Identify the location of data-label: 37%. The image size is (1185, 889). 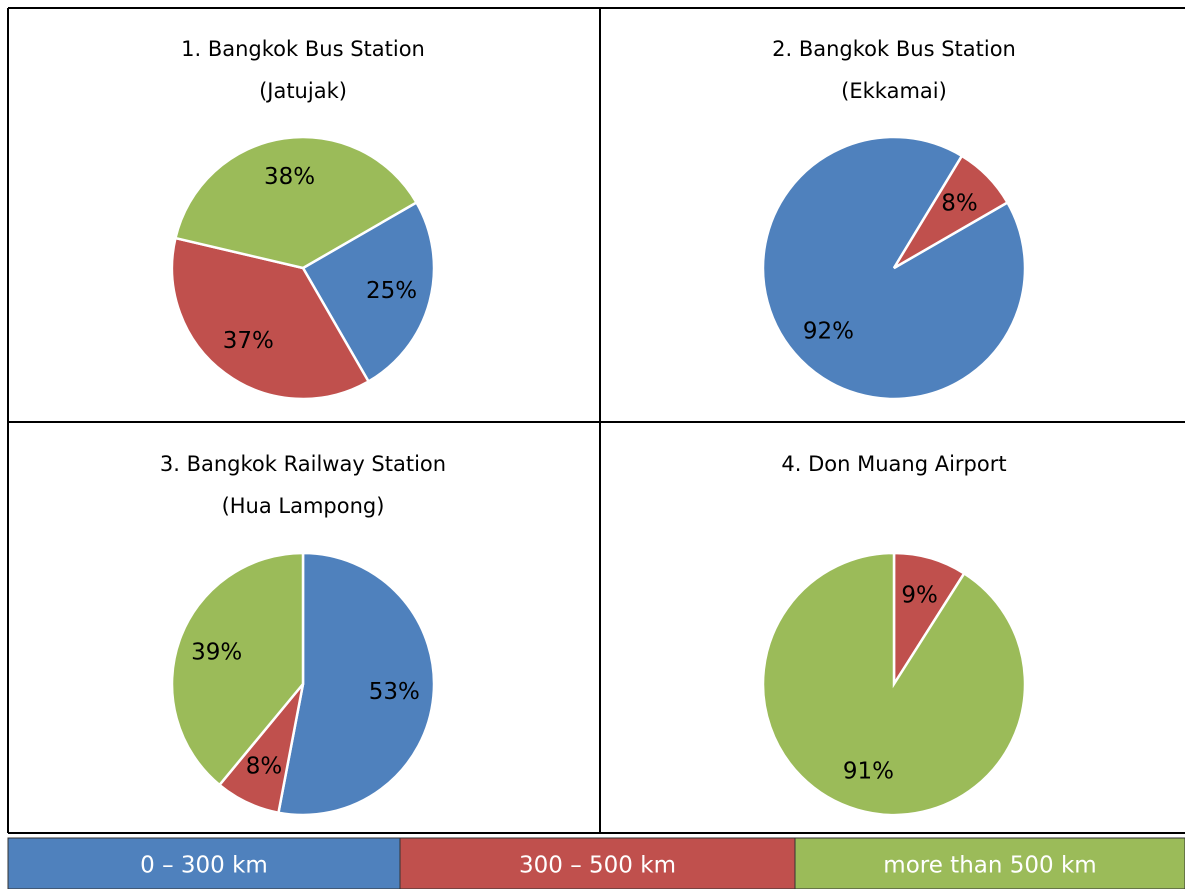
(248, 341).